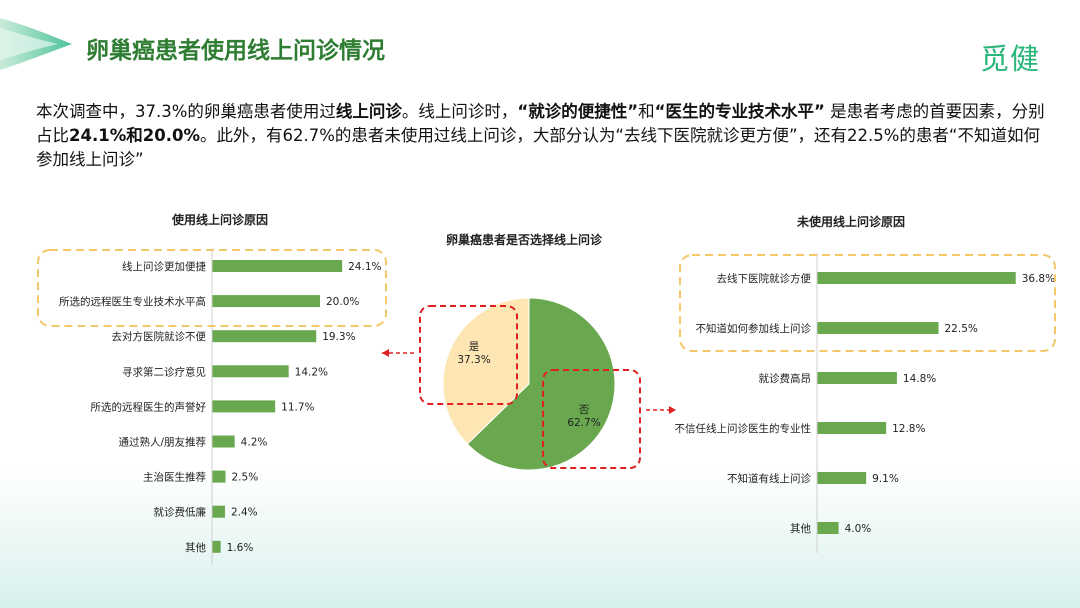  Describe the element at coordinates (342, 302) in the screenshot. I see `value-label: 20.0%` at that location.